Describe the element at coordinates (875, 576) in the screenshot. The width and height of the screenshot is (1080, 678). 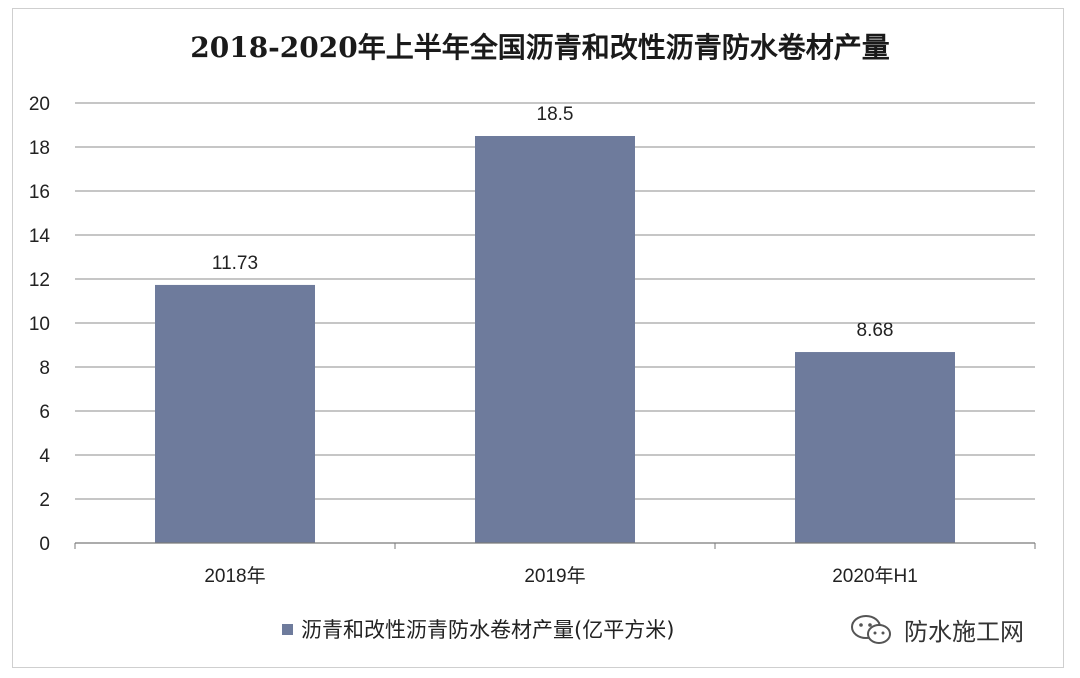
I see `x-tick-label: 2020年H1` at that location.